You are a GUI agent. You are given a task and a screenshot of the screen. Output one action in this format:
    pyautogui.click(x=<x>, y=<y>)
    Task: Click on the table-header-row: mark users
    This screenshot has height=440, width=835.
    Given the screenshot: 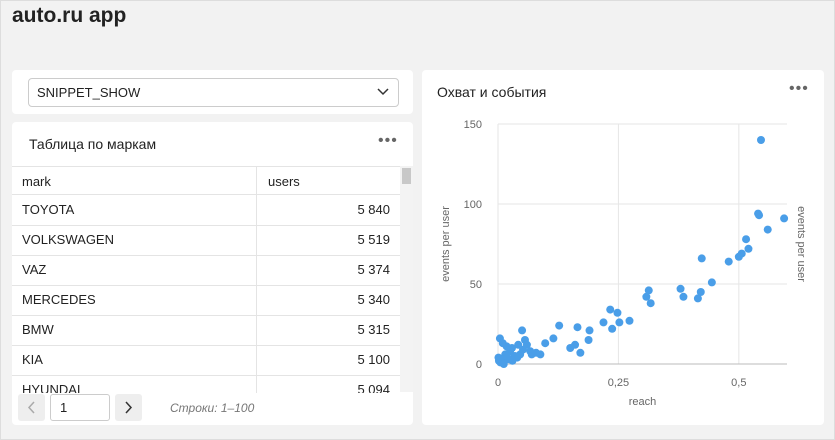 What is the action you would take?
    pyautogui.click(x=206, y=181)
    